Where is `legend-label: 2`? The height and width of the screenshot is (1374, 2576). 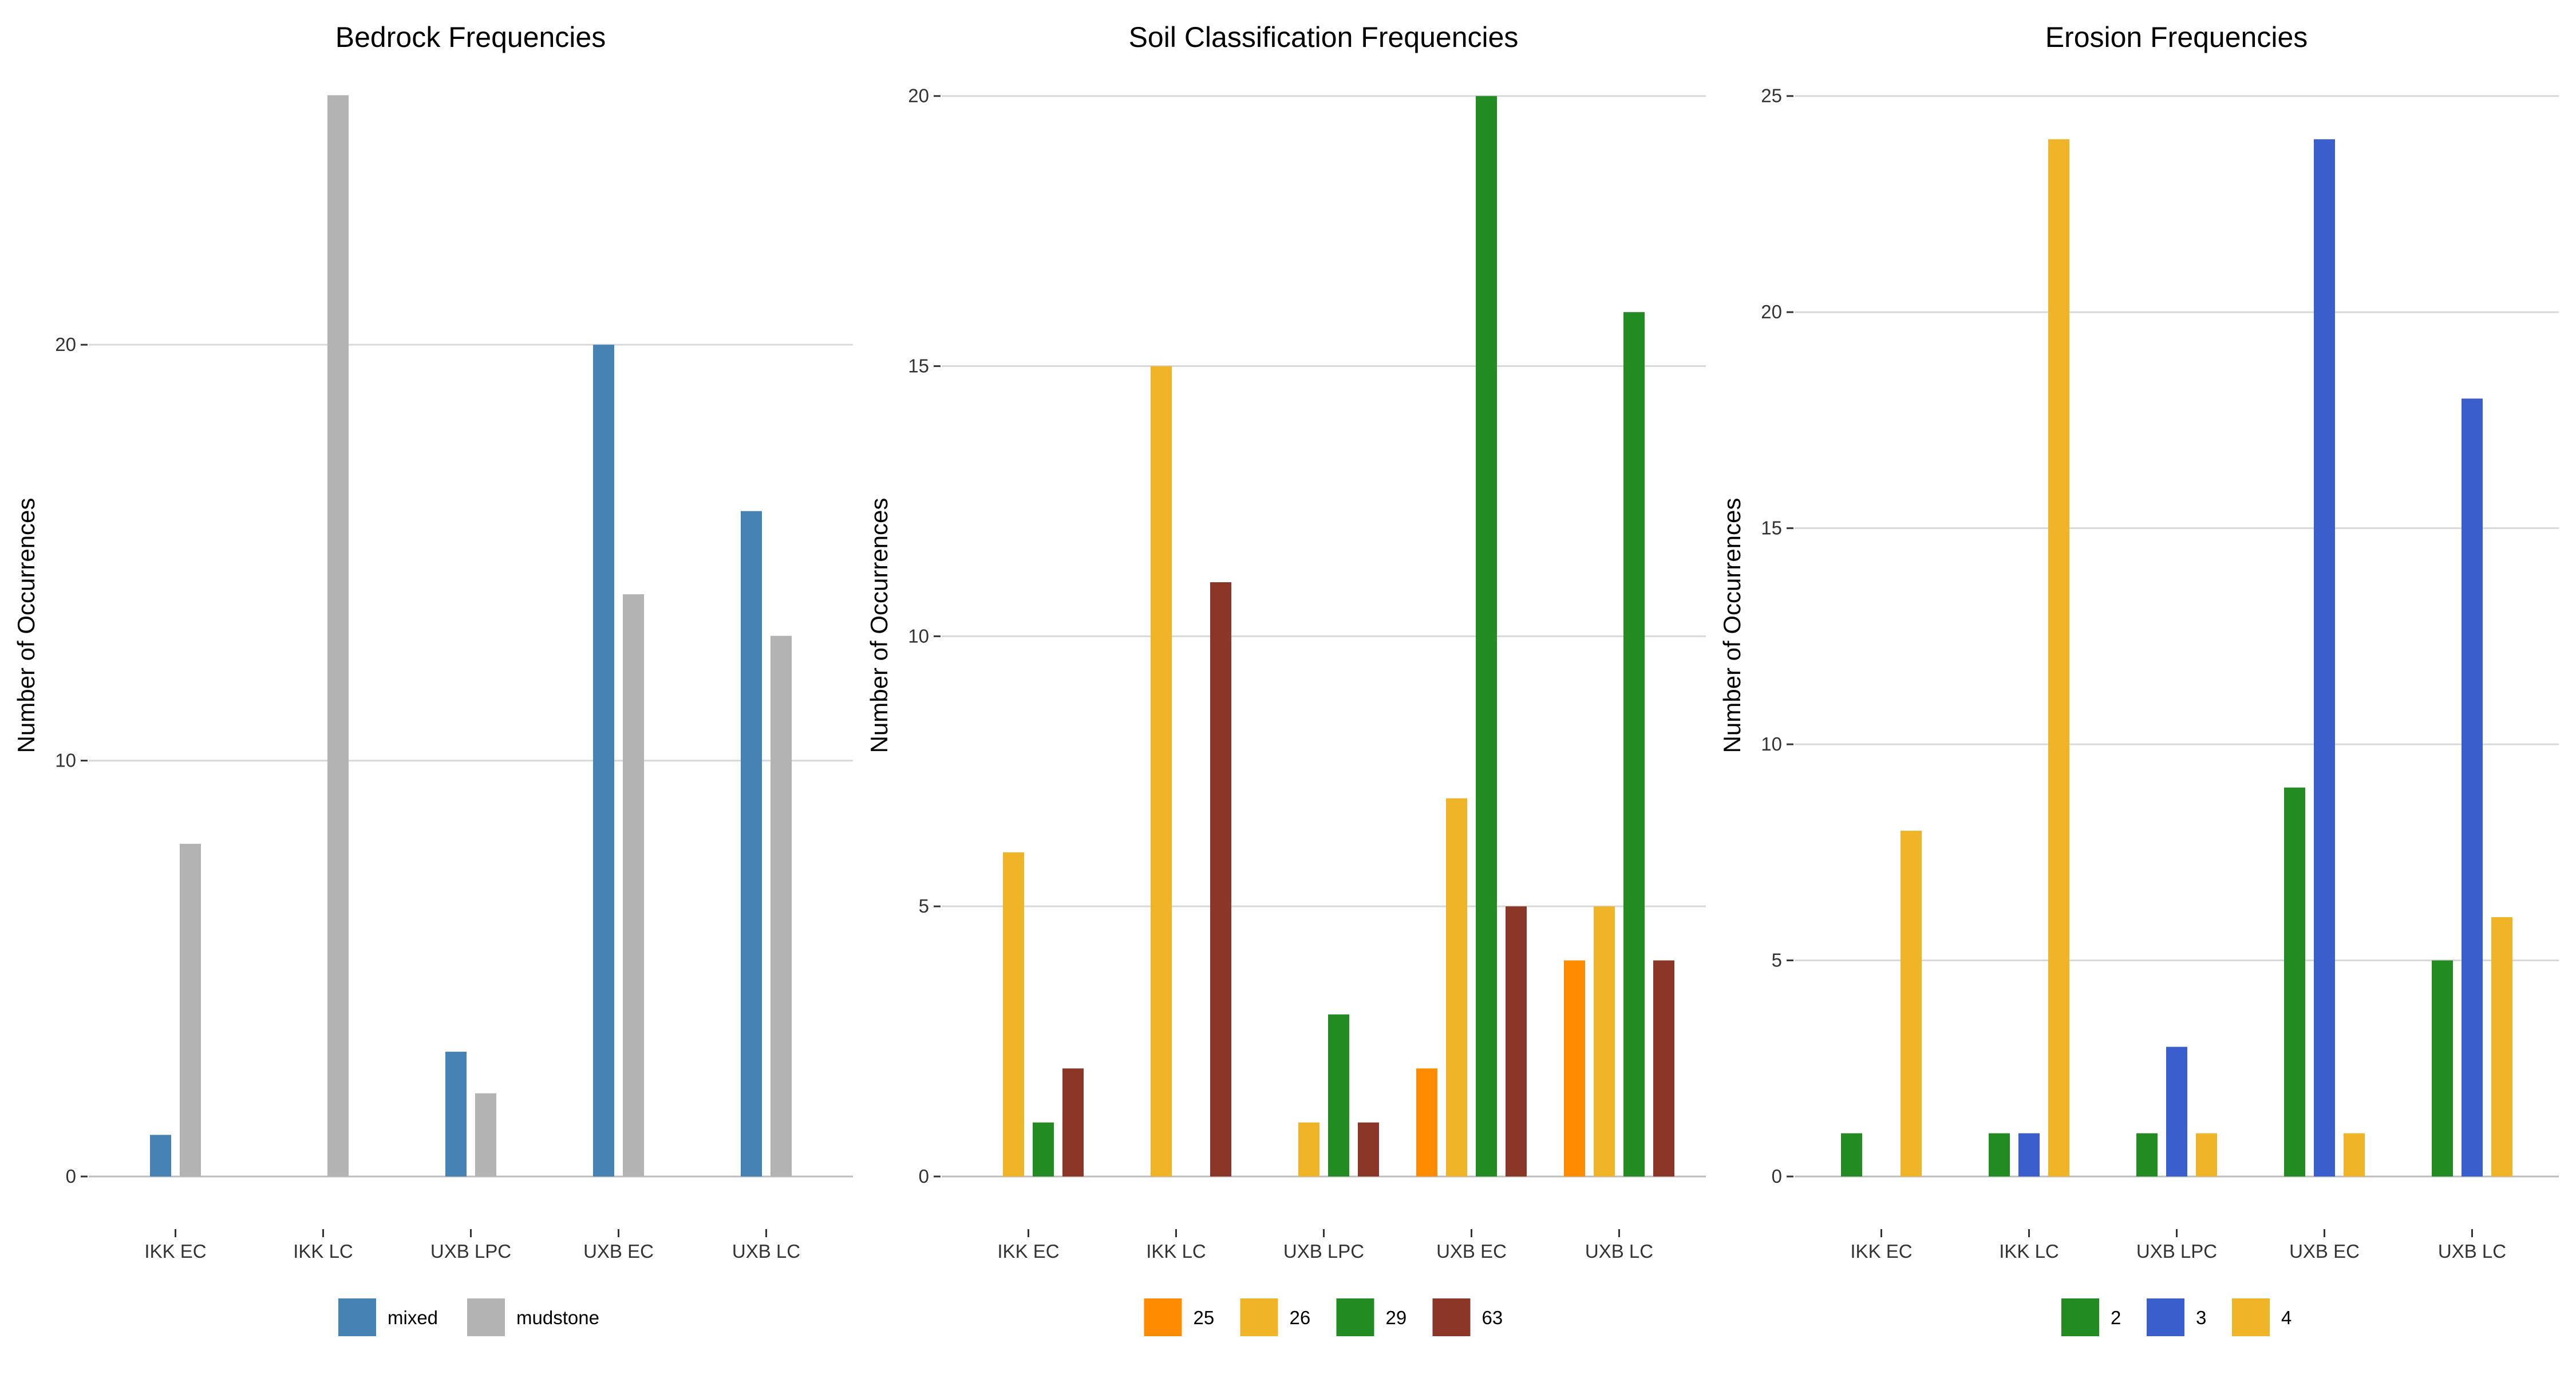
legend-label: 2 is located at coordinates (2116, 1318).